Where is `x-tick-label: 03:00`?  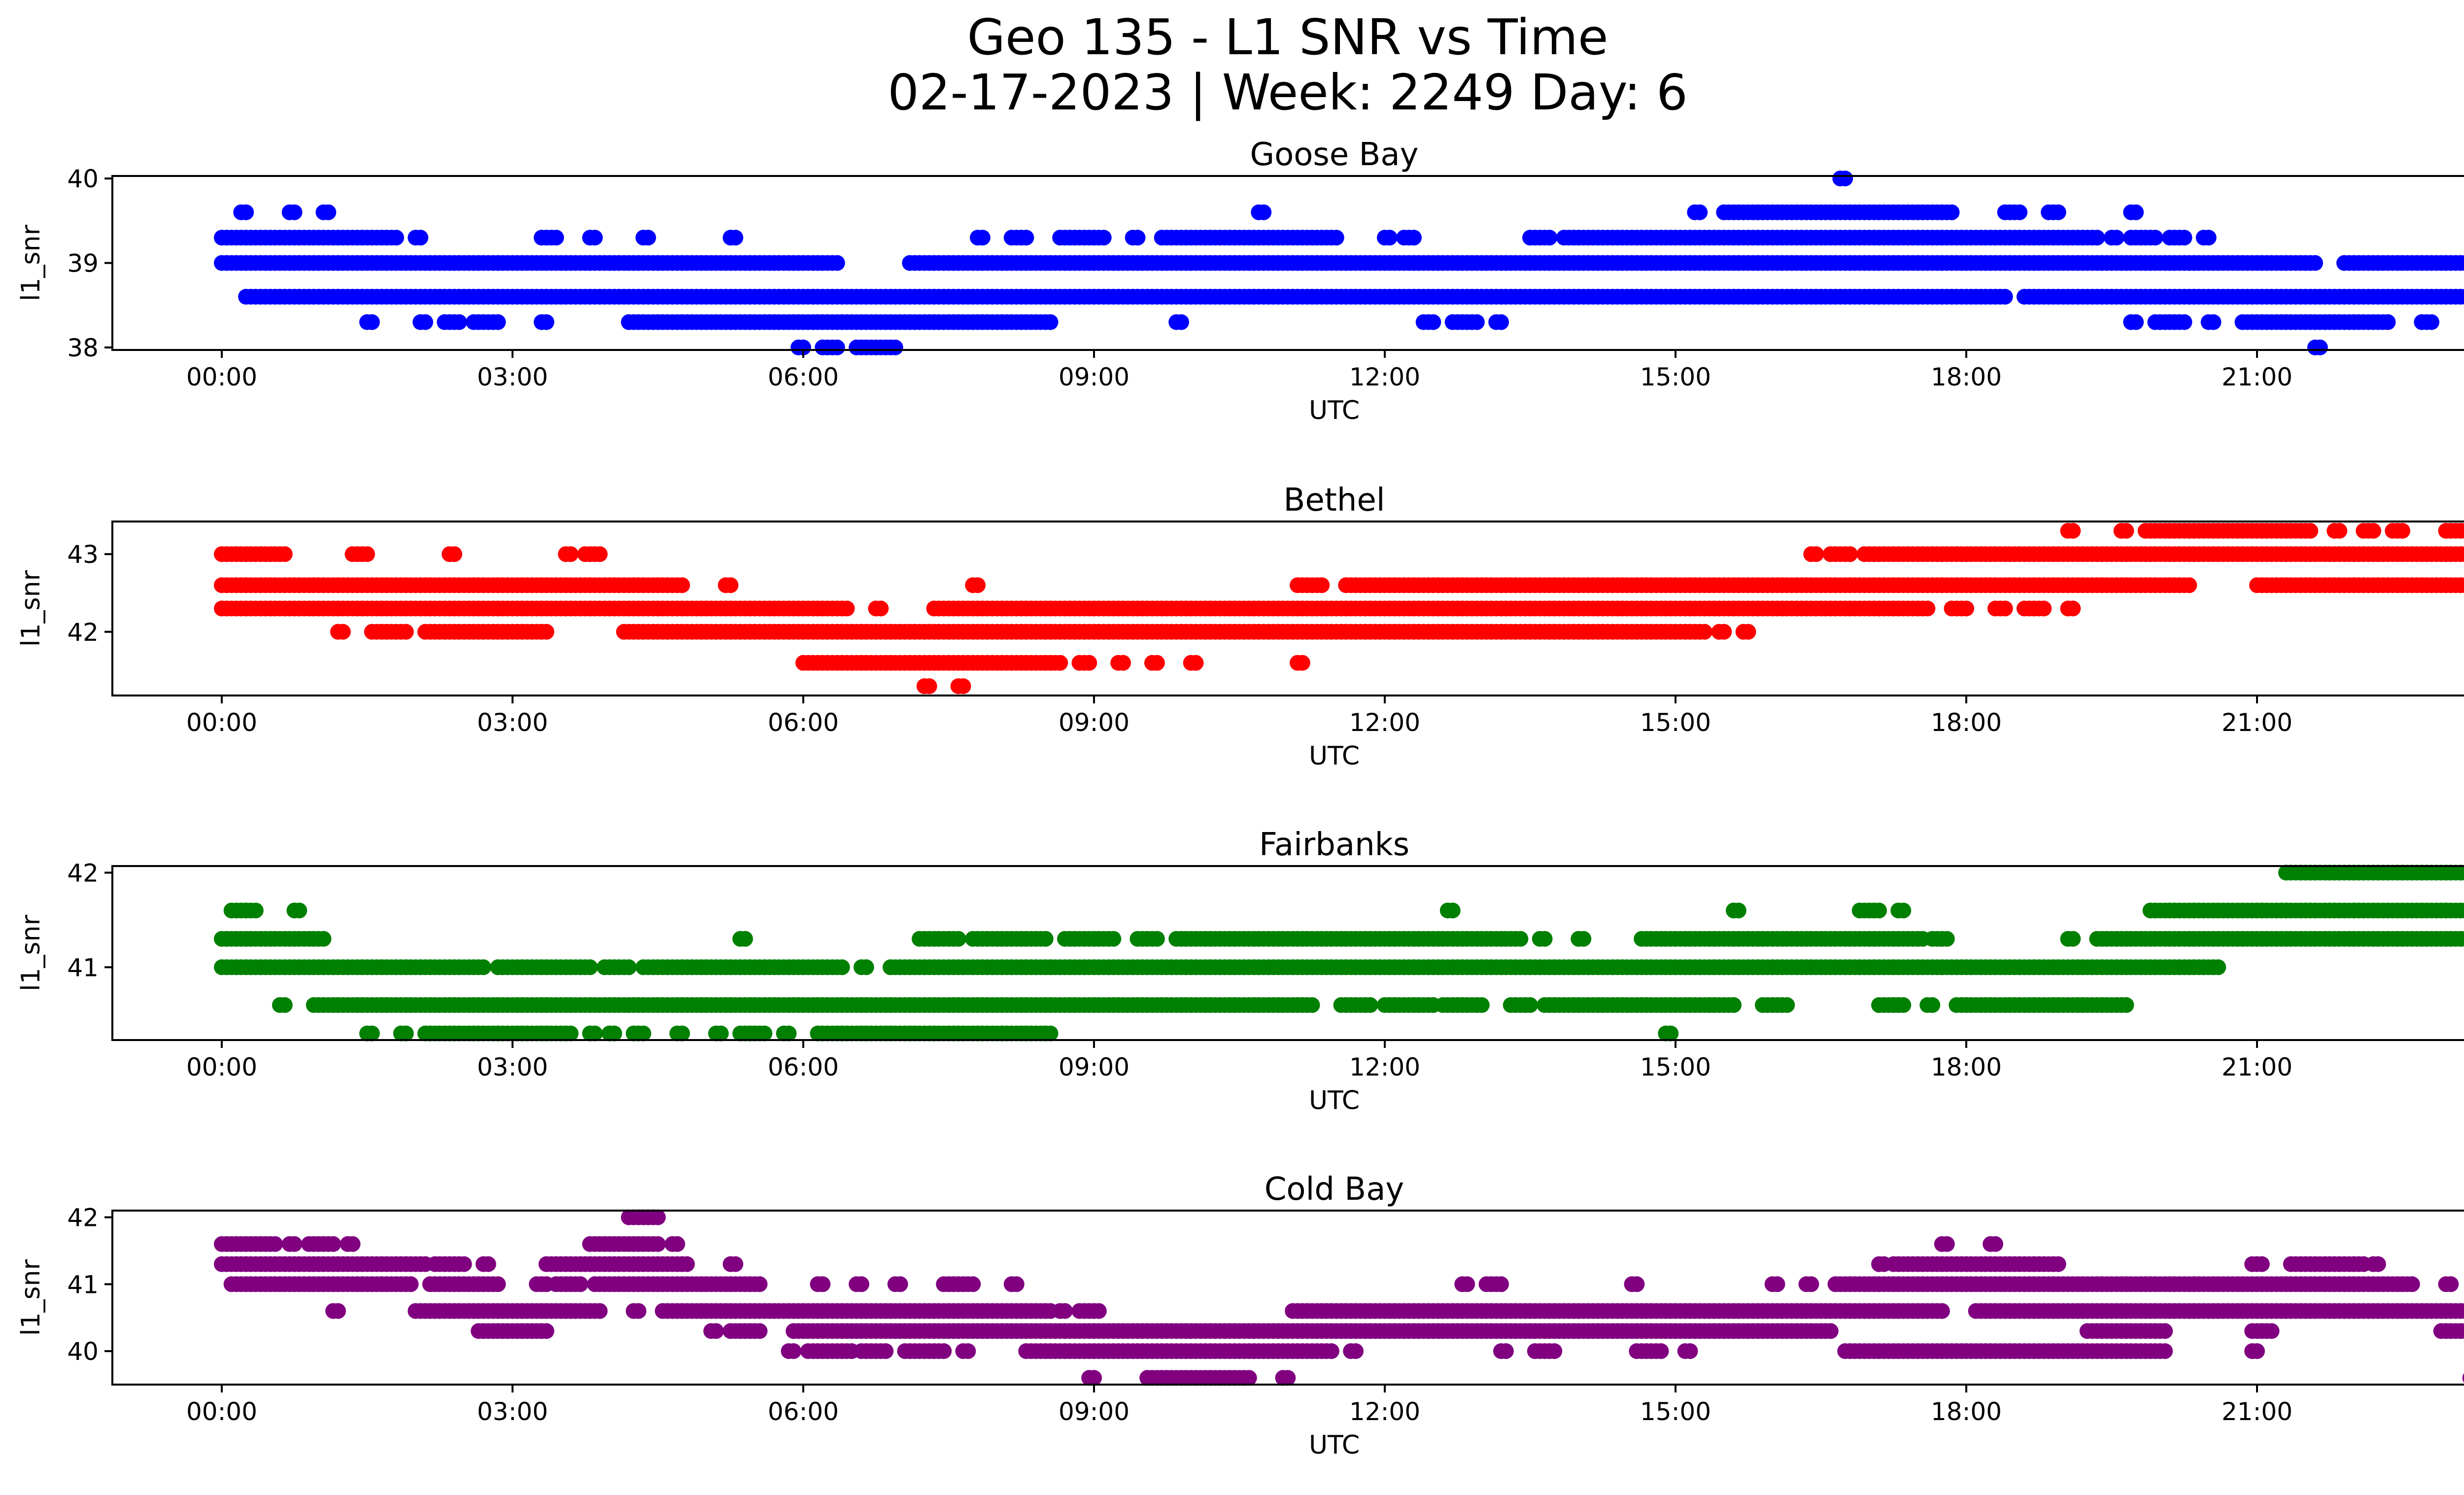
x-tick-label: 03:00 is located at coordinates (512, 1067).